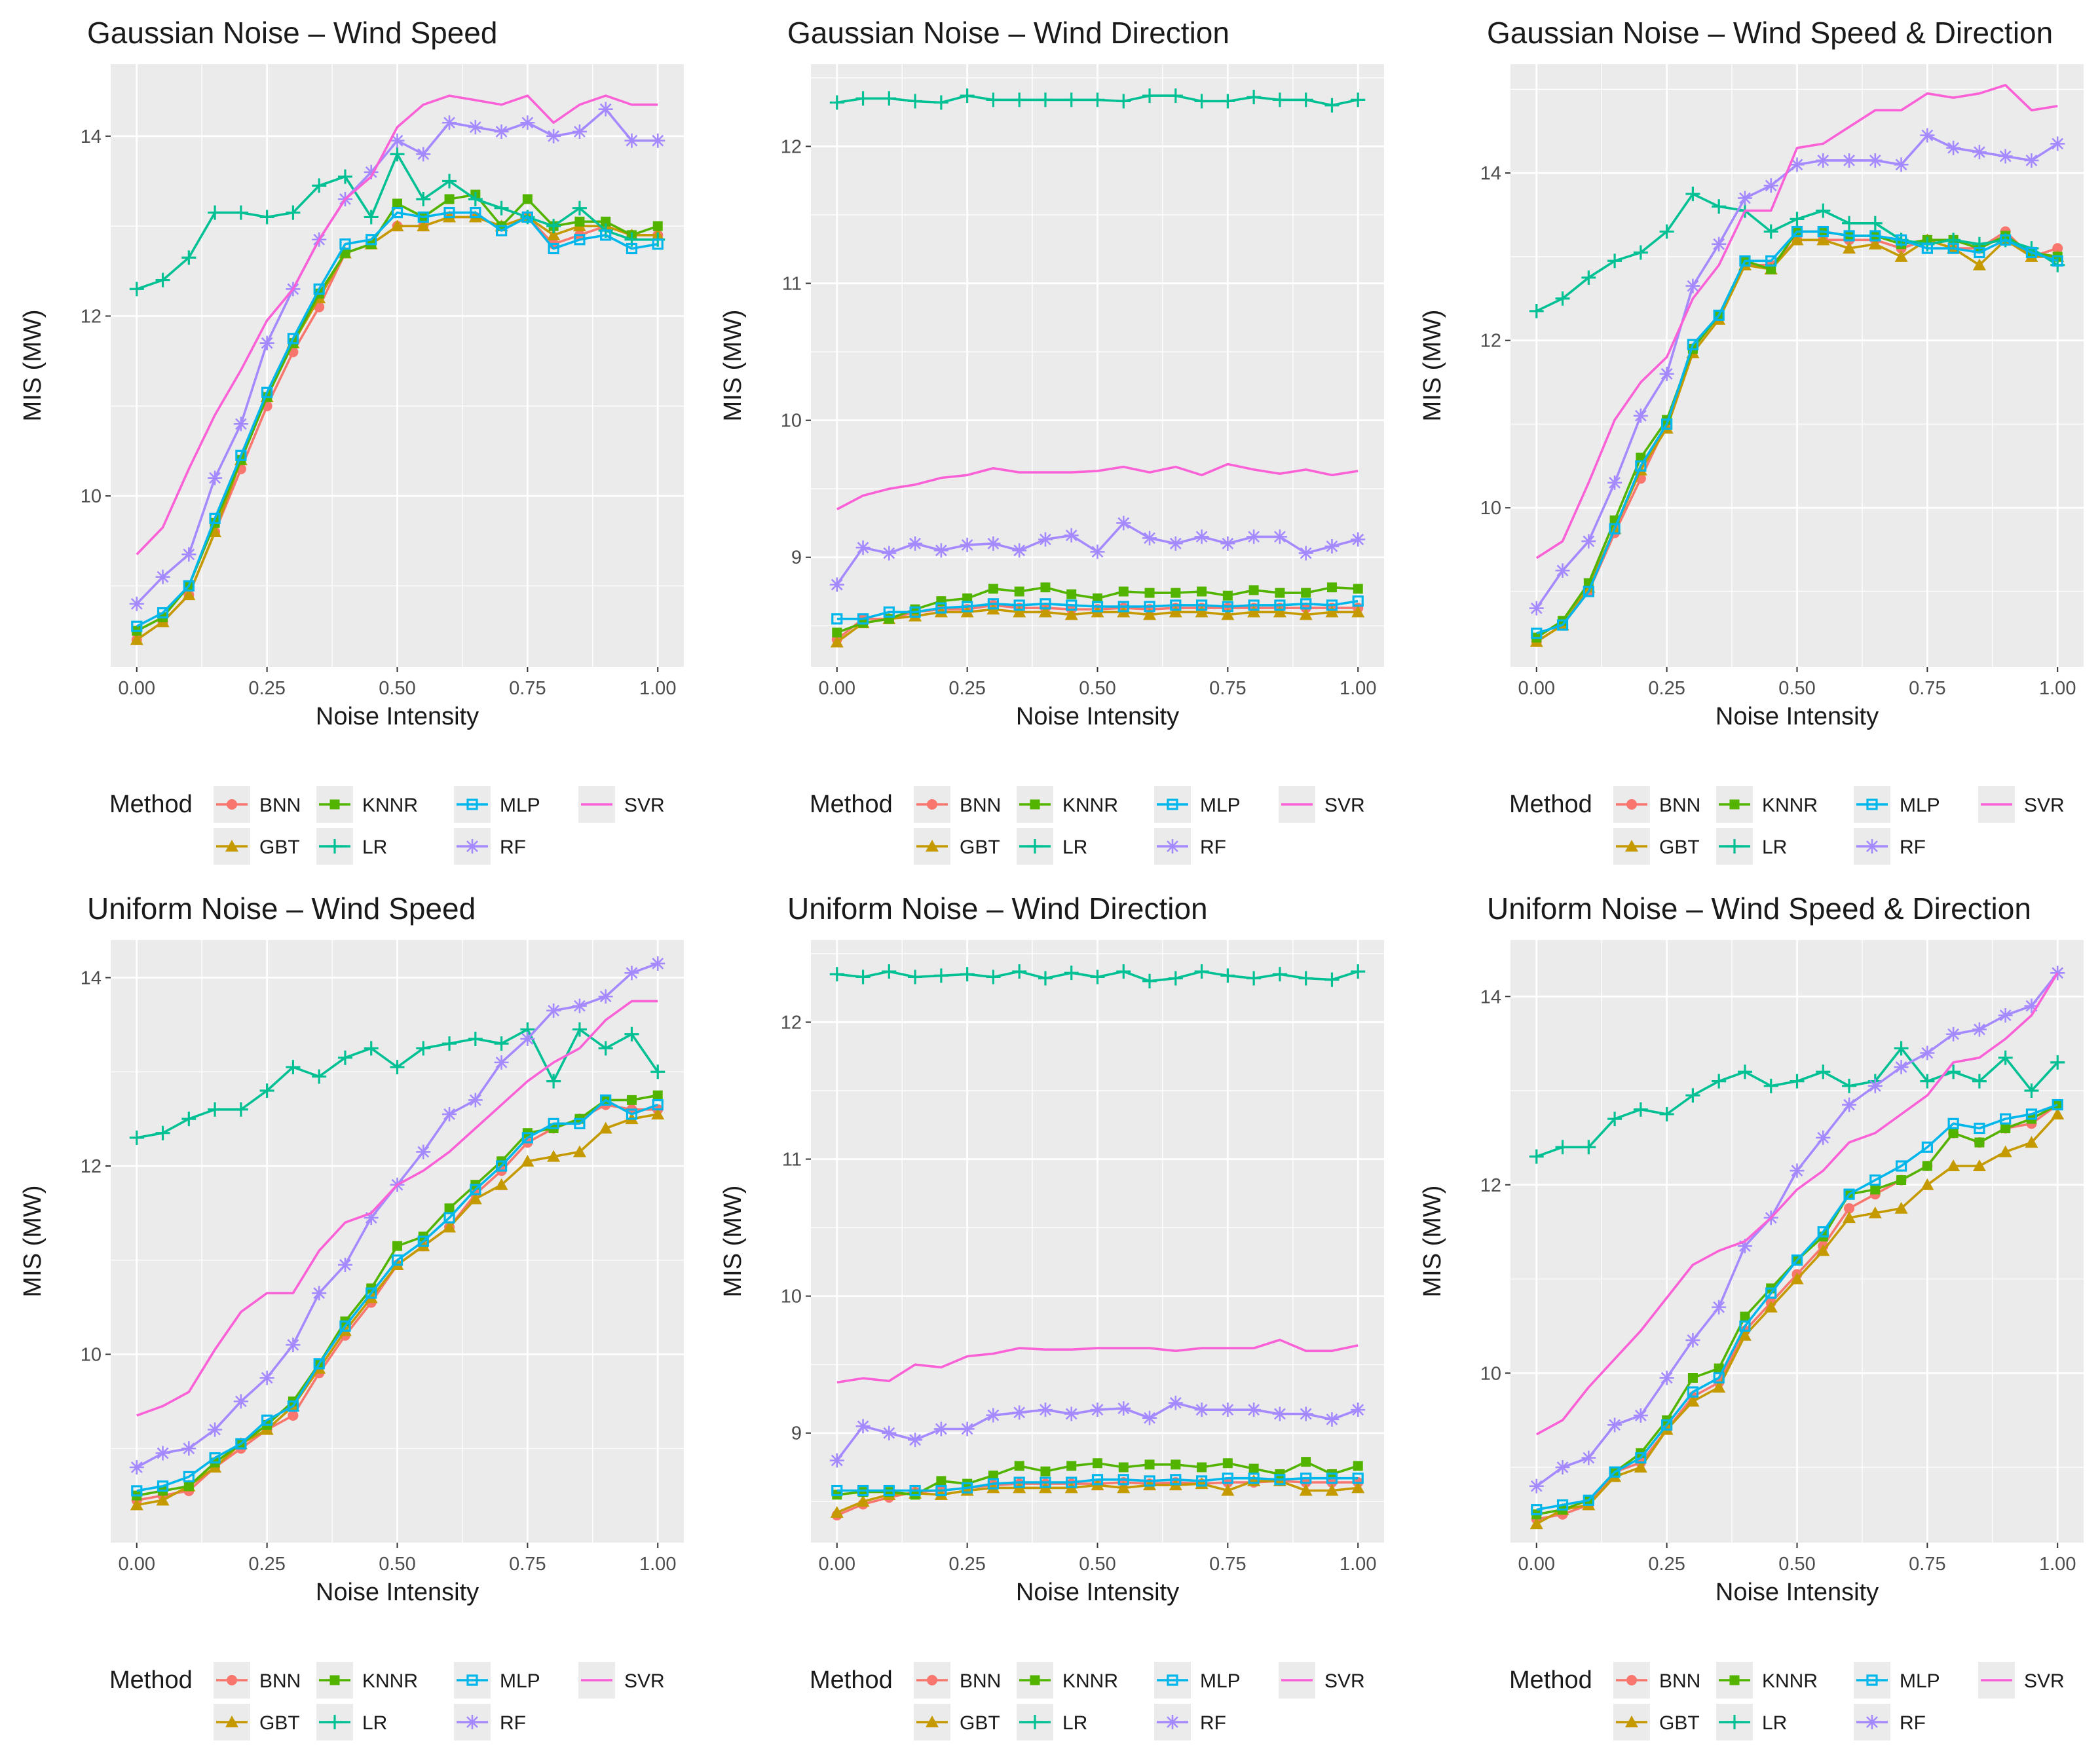 This screenshot has height=1747, width=2100. What do you see at coordinates (1536, 1564) in the screenshot?
I see `x-tick-label: 0.00` at bounding box center [1536, 1564].